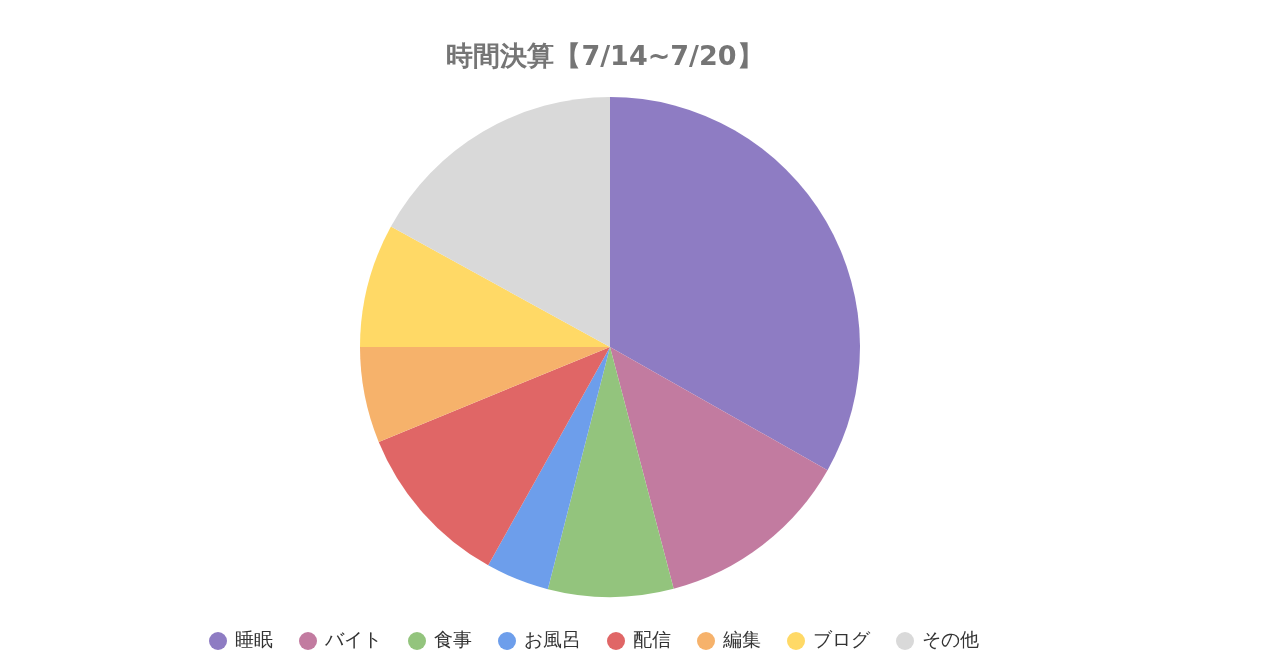 The width and height of the screenshot is (1280, 670). What do you see at coordinates (552, 639) in the screenshot?
I see `legend-label: お風呂` at bounding box center [552, 639].